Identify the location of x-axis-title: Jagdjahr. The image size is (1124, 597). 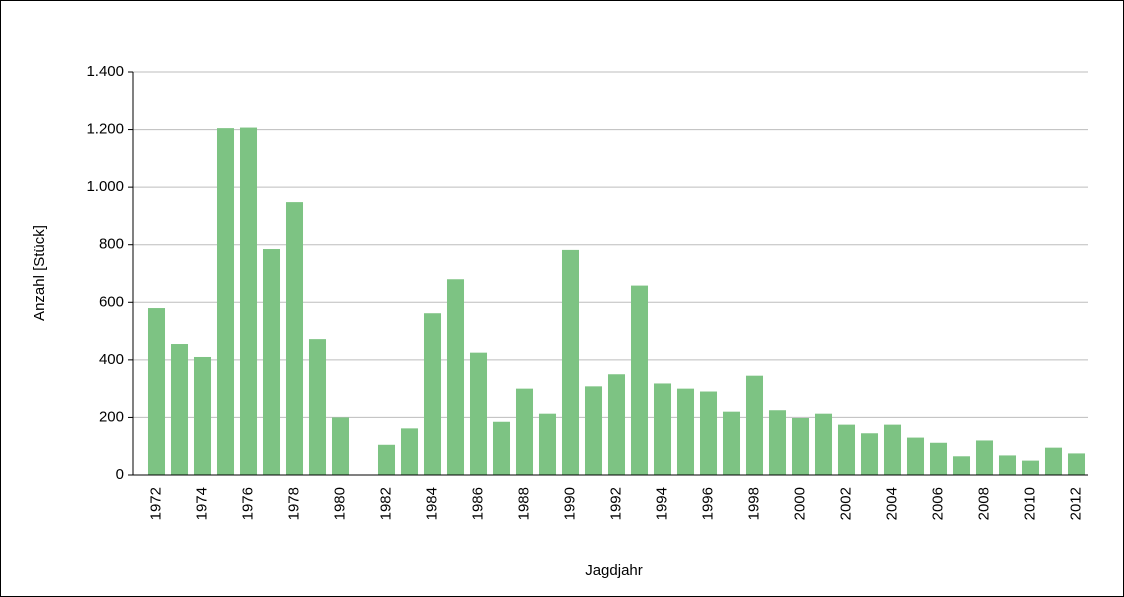
(614, 570).